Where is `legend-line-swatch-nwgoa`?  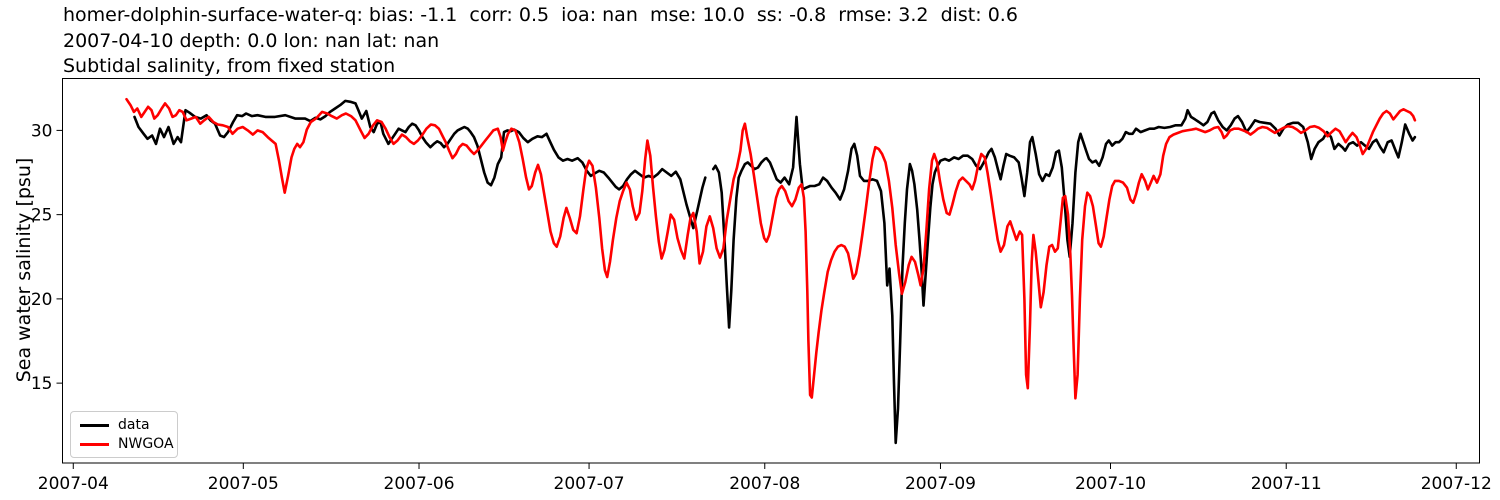 legend-line-swatch-nwgoa is located at coordinates (94, 444).